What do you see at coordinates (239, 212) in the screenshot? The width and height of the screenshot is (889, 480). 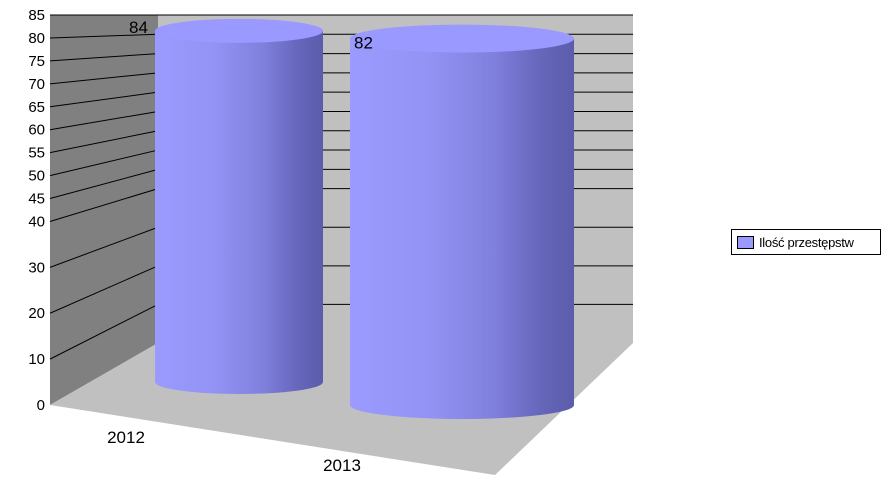 I see `cylinder-body` at bounding box center [239, 212].